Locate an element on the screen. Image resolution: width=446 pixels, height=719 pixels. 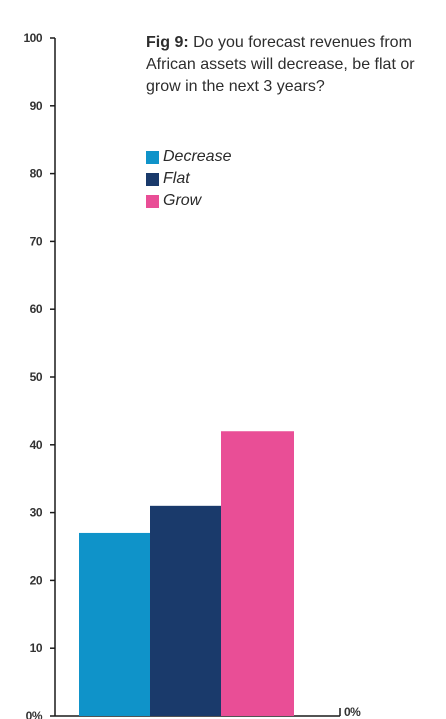
bar-decrease is located at coordinates (115, 624).